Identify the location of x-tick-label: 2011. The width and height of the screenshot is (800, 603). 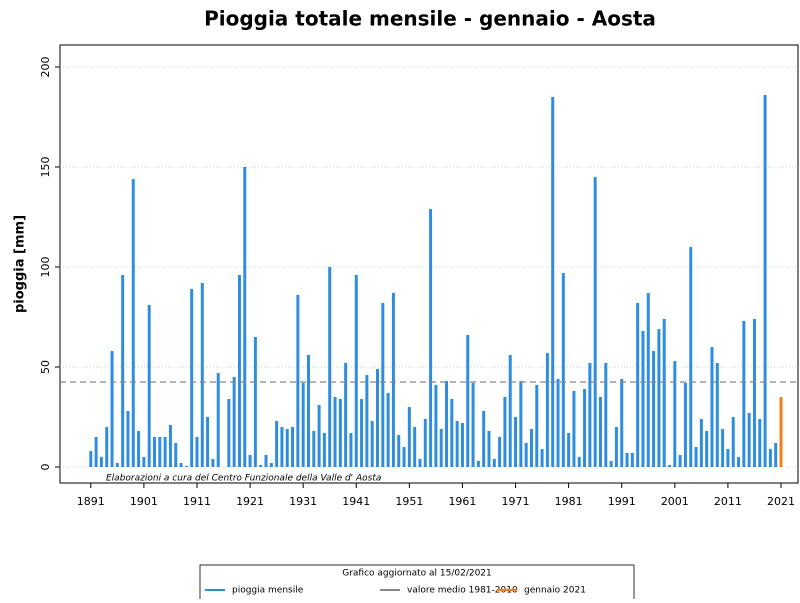
(728, 501).